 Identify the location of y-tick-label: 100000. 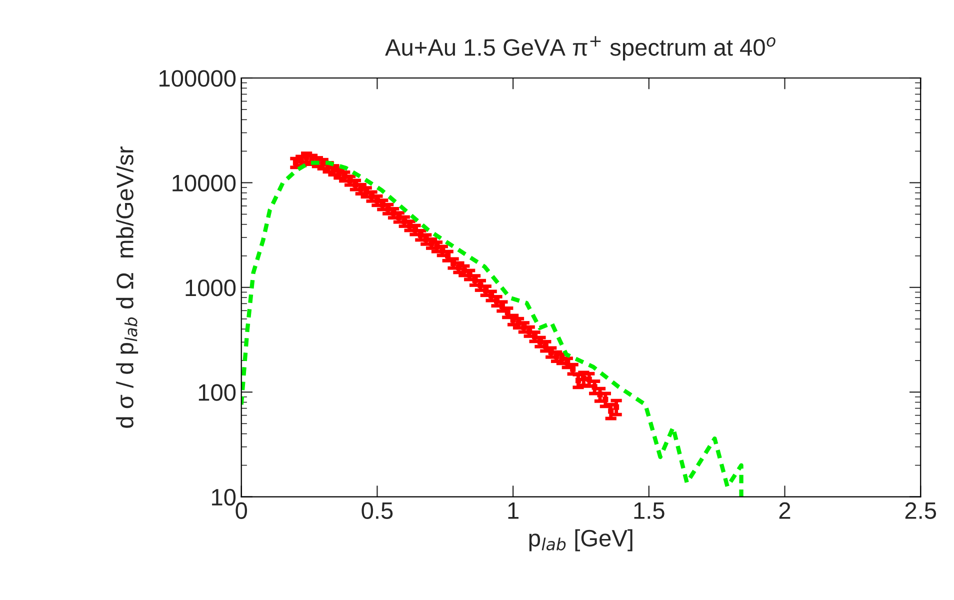
(198, 78).